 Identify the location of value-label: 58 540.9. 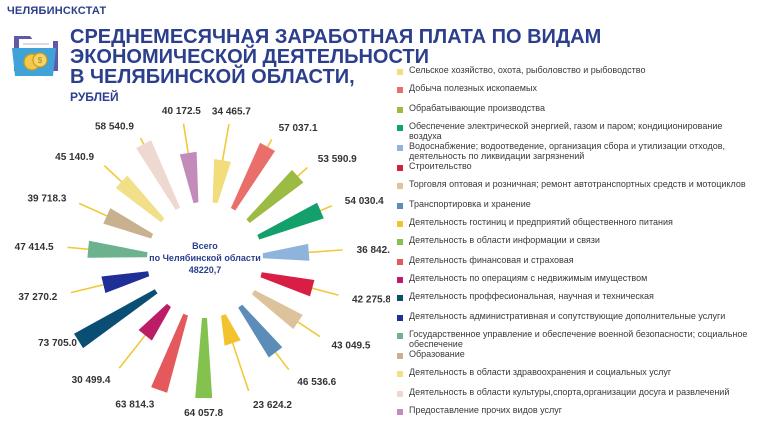
(114, 127).